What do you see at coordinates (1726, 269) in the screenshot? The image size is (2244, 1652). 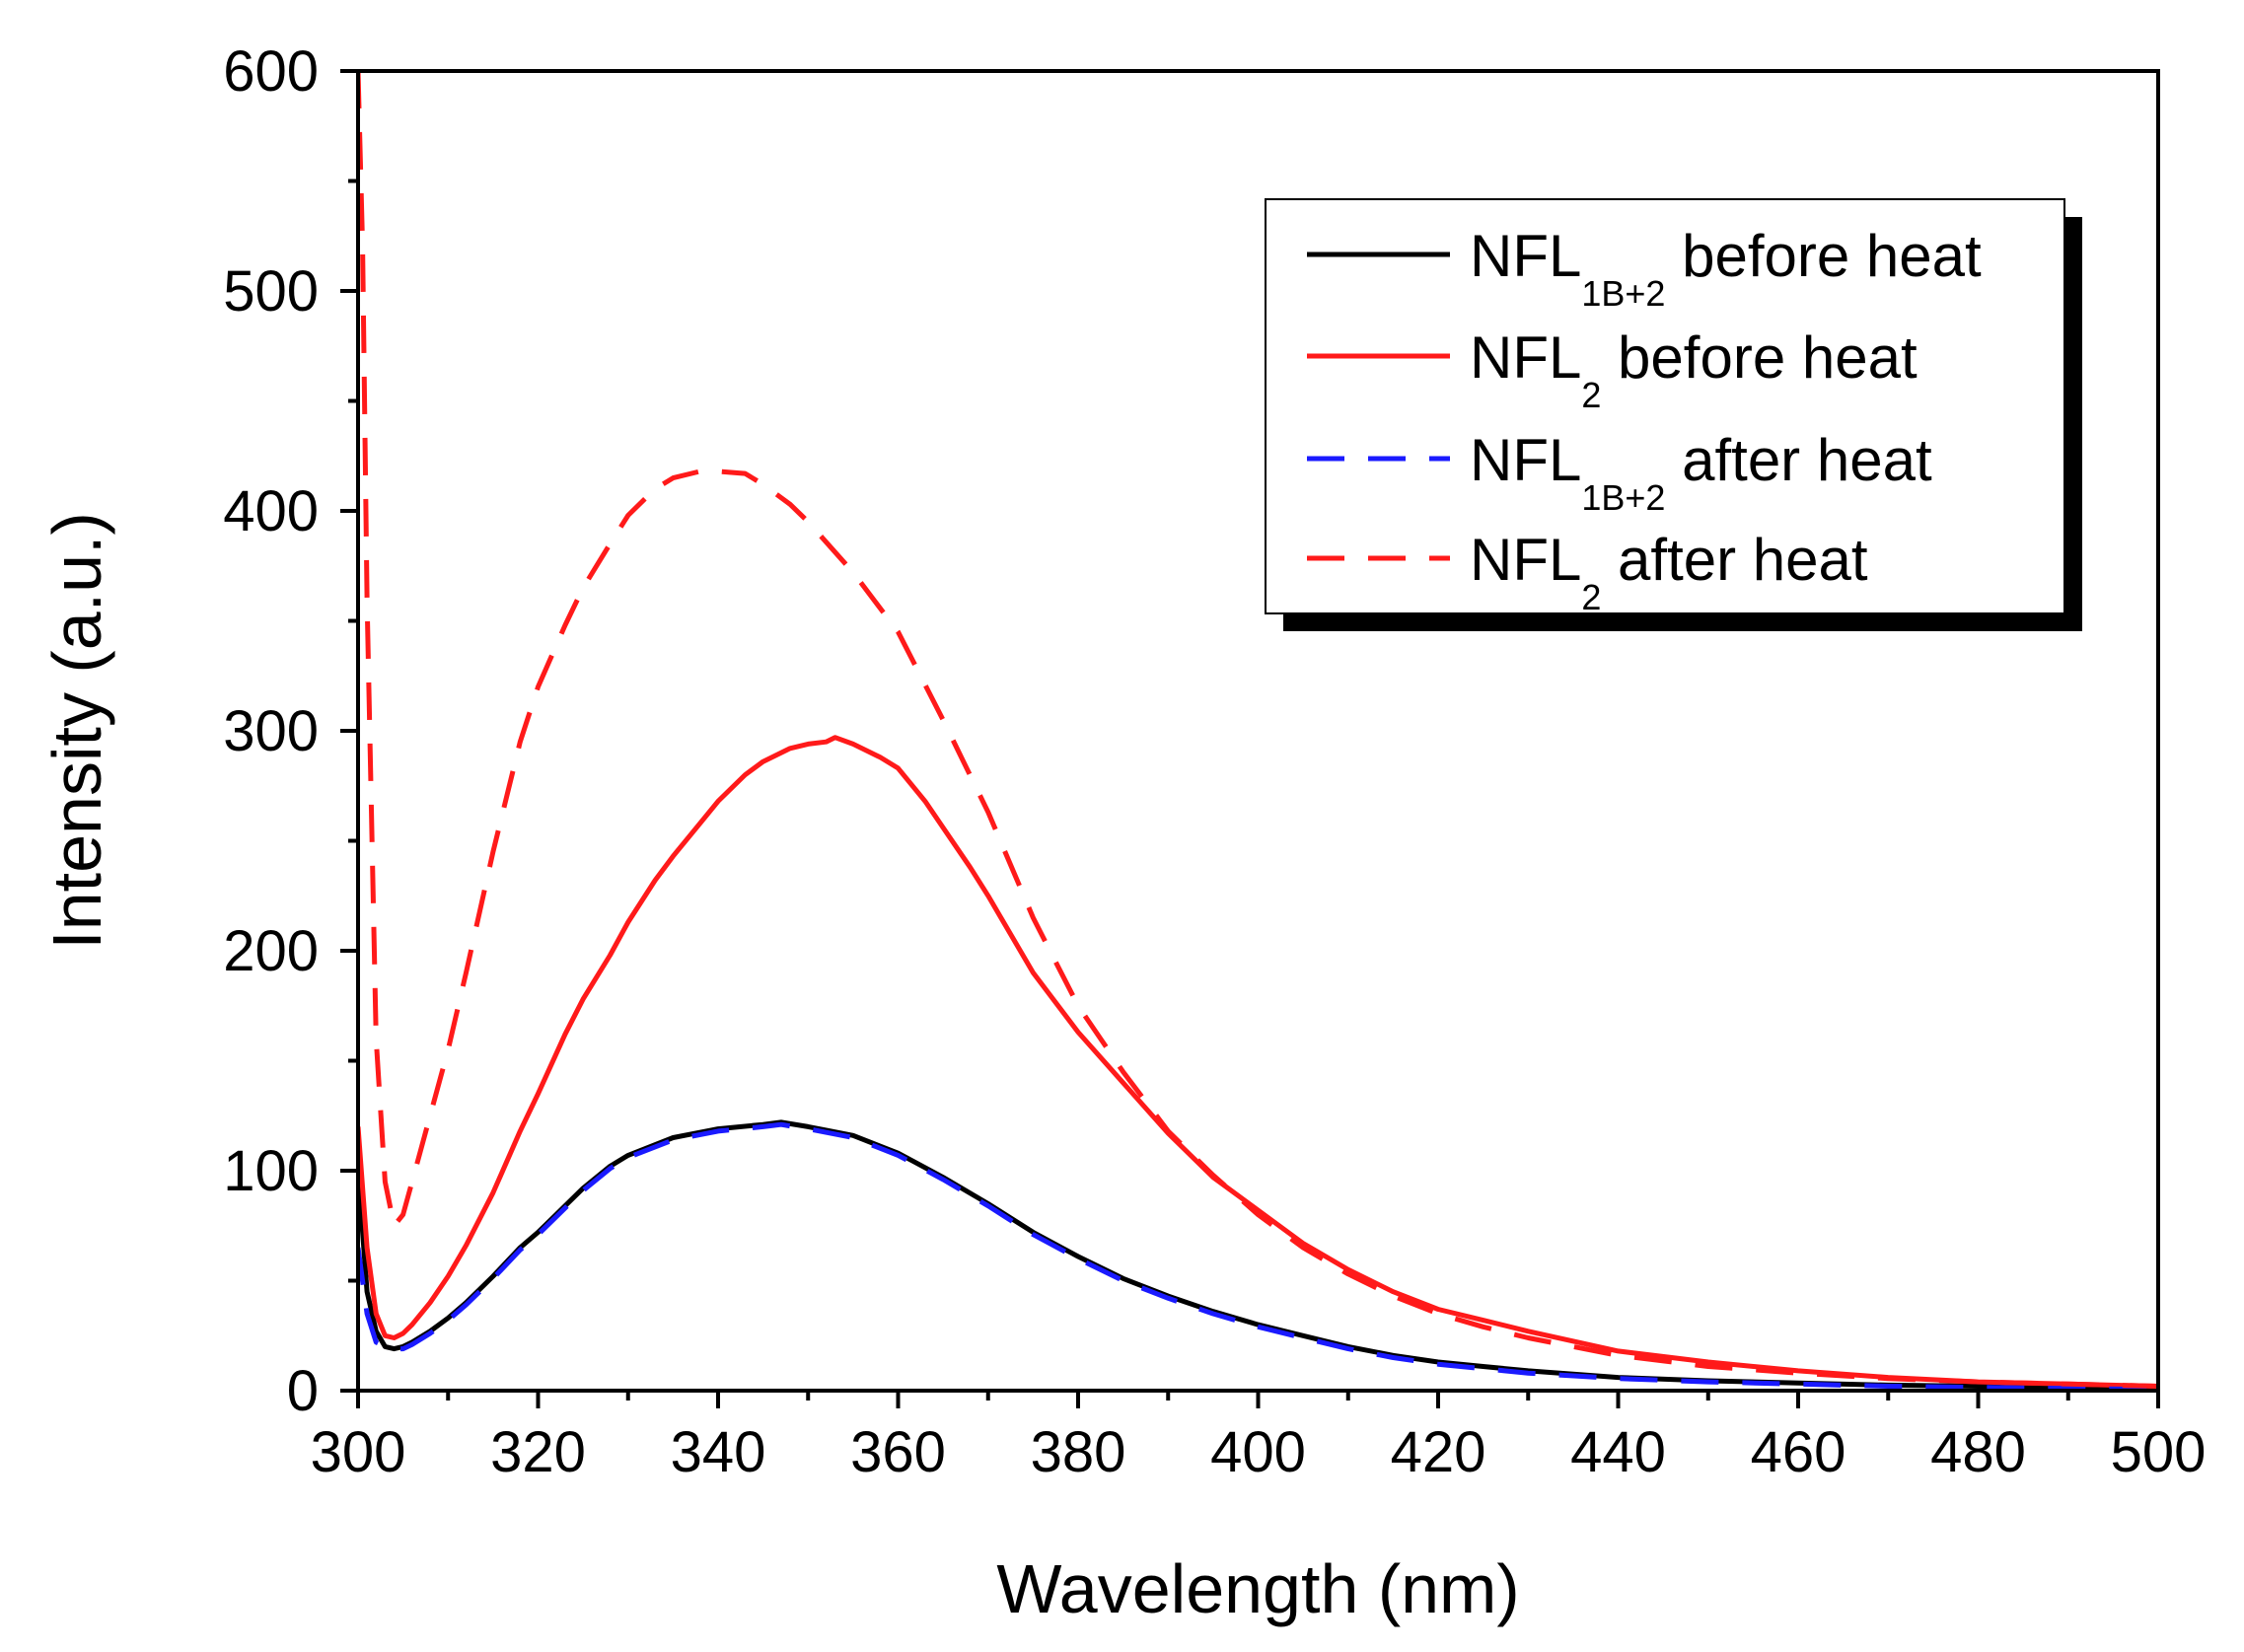 I see `legend-label-1: NFL1B+2 before heat` at bounding box center [1726, 269].